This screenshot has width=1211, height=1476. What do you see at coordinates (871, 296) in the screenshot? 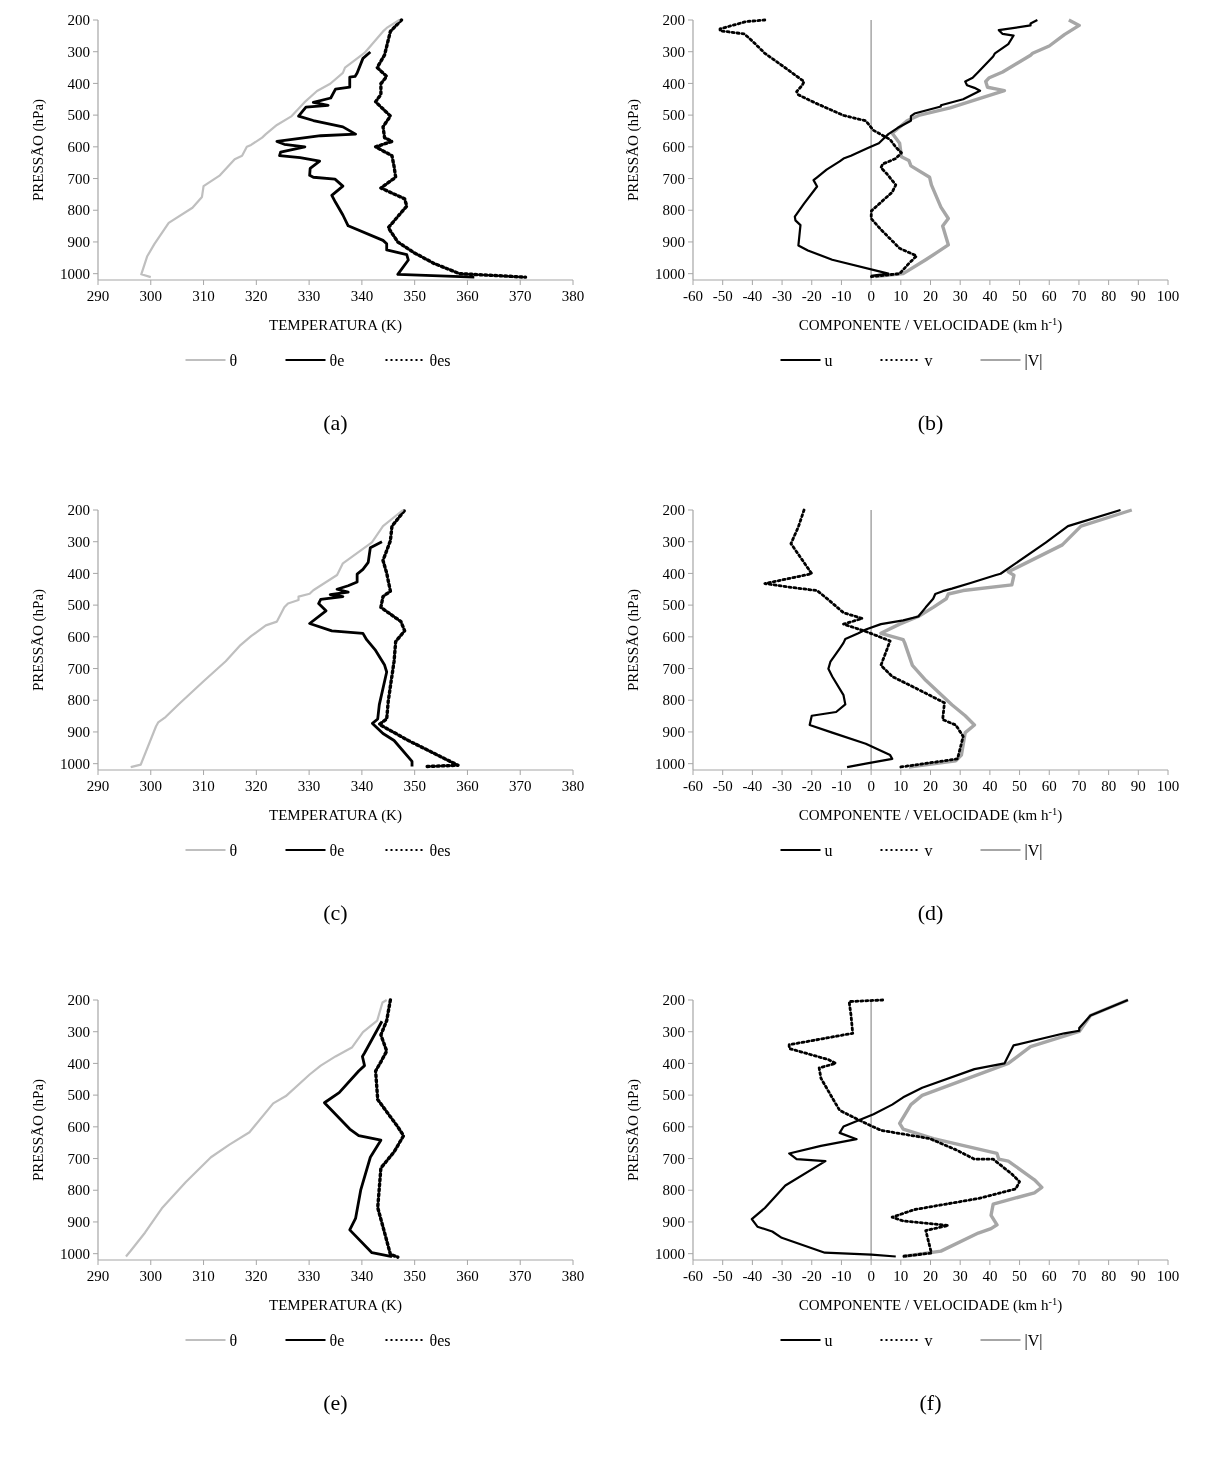
I see `x-tick-label: 0` at bounding box center [871, 296].